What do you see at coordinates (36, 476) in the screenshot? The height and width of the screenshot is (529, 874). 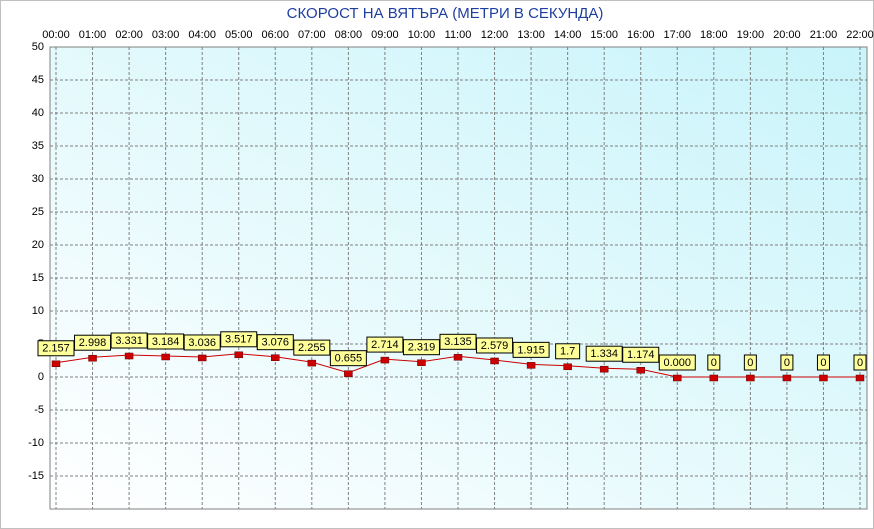 I see `y-tick-label: -15` at bounding box center [36, 476].